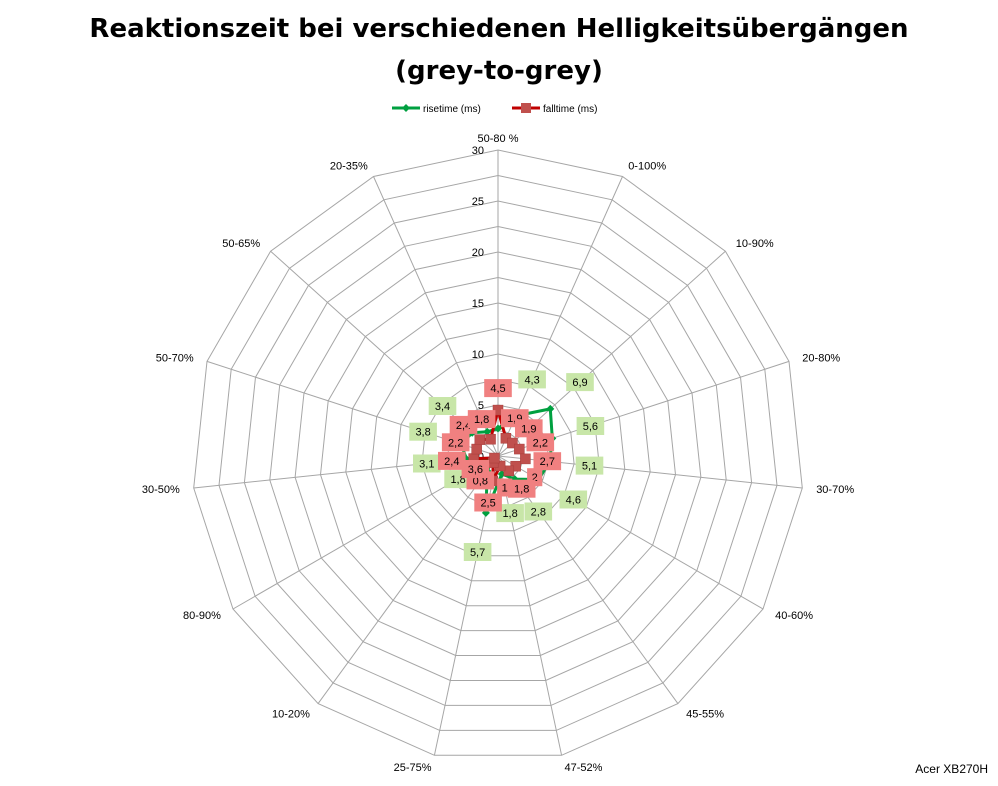 The image size is (998, 786). I want to click on data-label: 3,8, so click(422, 433).